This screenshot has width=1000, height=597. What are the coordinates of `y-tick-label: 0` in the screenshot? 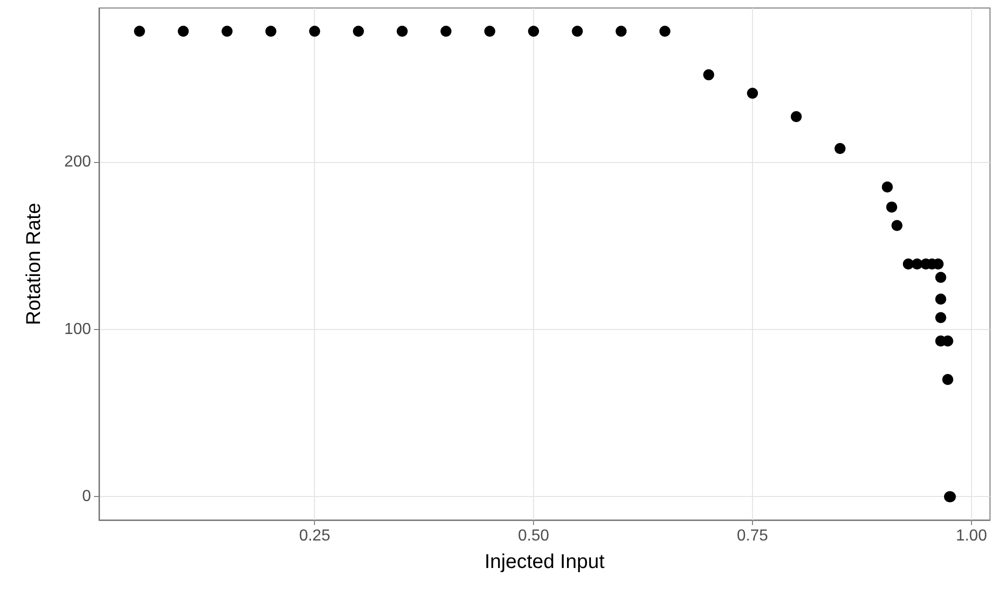 It's located at (87, 497).